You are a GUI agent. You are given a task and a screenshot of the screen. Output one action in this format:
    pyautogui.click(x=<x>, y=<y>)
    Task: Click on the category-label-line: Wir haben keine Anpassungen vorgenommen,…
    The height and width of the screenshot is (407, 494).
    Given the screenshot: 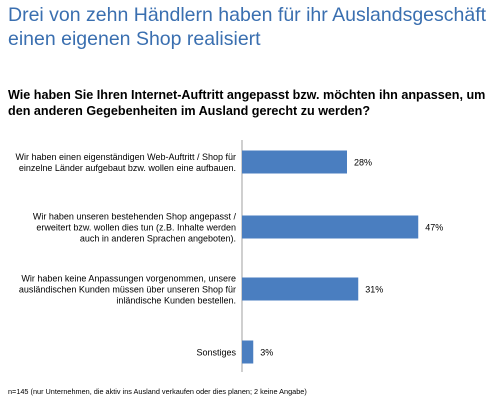 What is the action you would take?
    pyautogui.click(x=128, y=279)
    